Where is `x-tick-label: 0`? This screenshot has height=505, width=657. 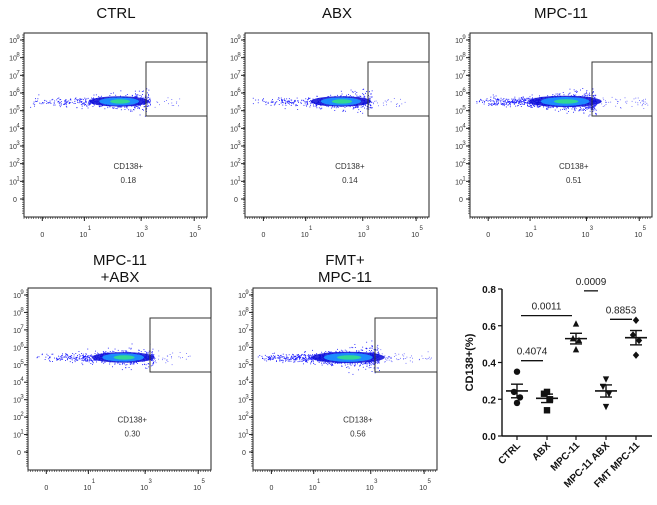
x-tick-label: 0 is located at coordinates (488, 235).